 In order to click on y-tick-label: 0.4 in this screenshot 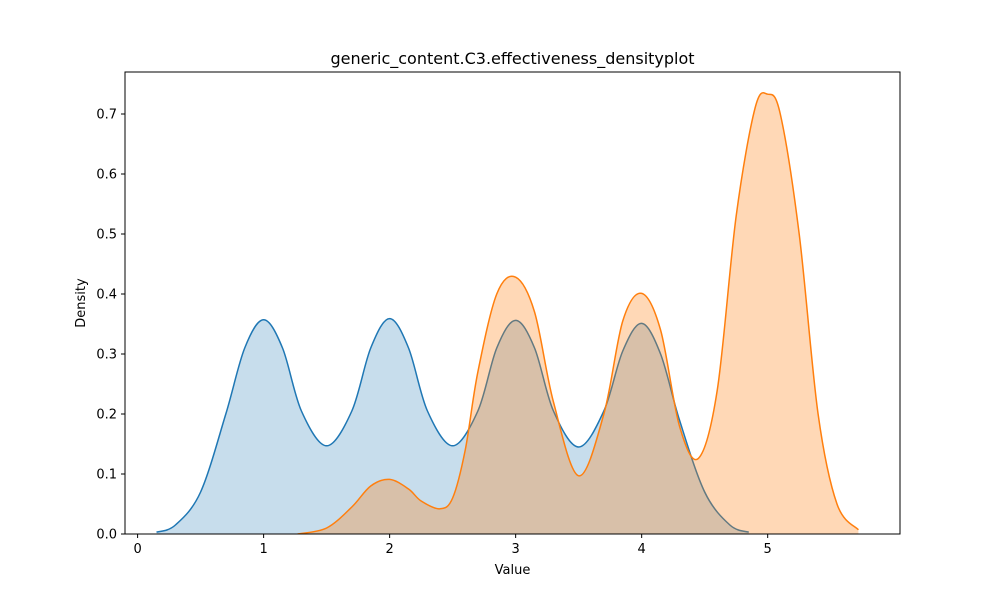, I will do `click(106, 295)`.